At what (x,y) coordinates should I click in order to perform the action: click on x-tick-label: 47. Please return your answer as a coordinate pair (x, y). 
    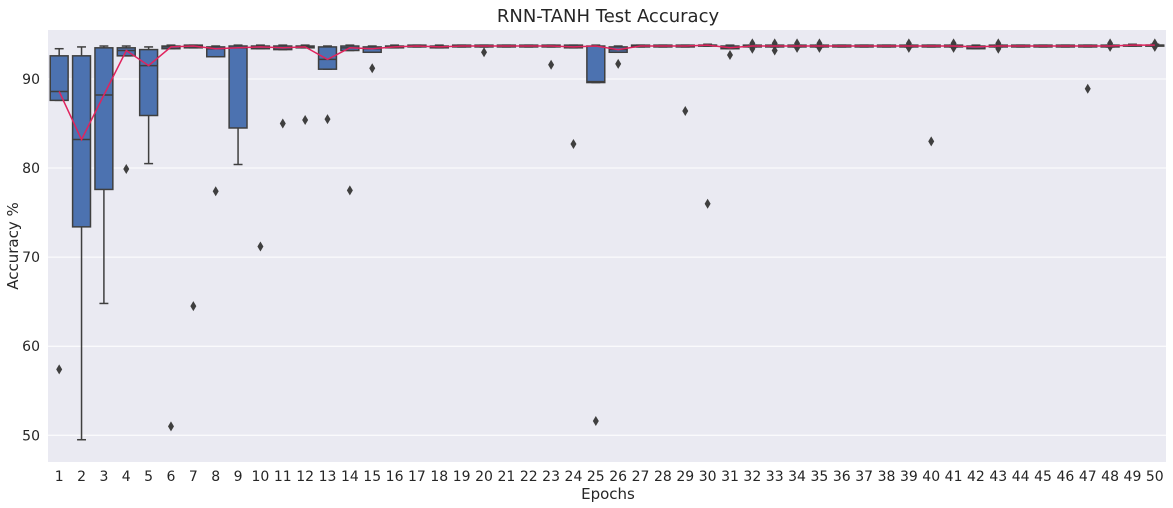
    Looking at the image, I should click on (1088, 477).